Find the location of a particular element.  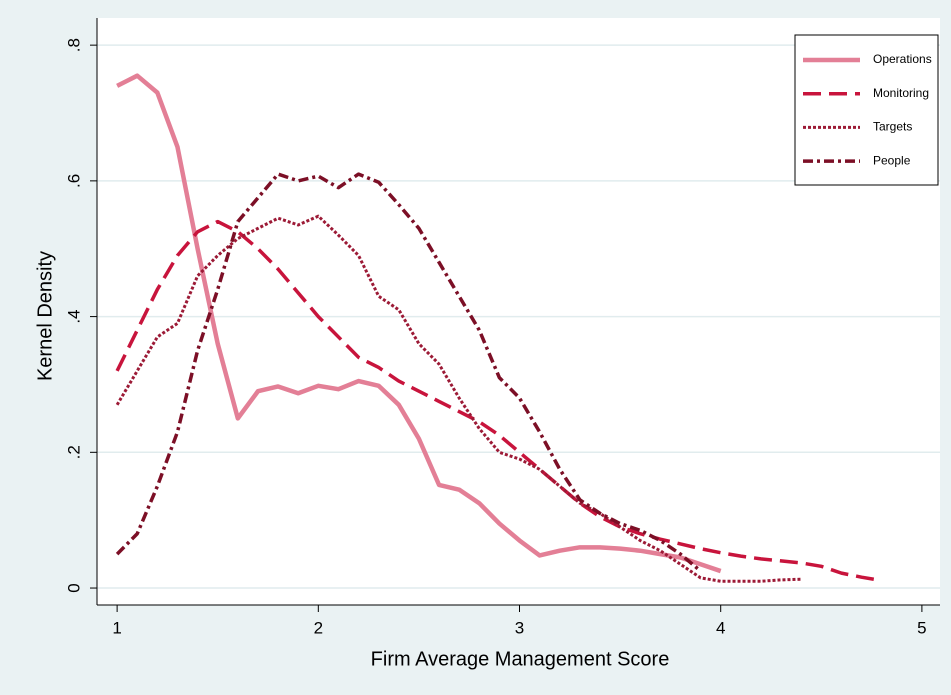

legend-label: Targets is located at coordinates (892, 127).